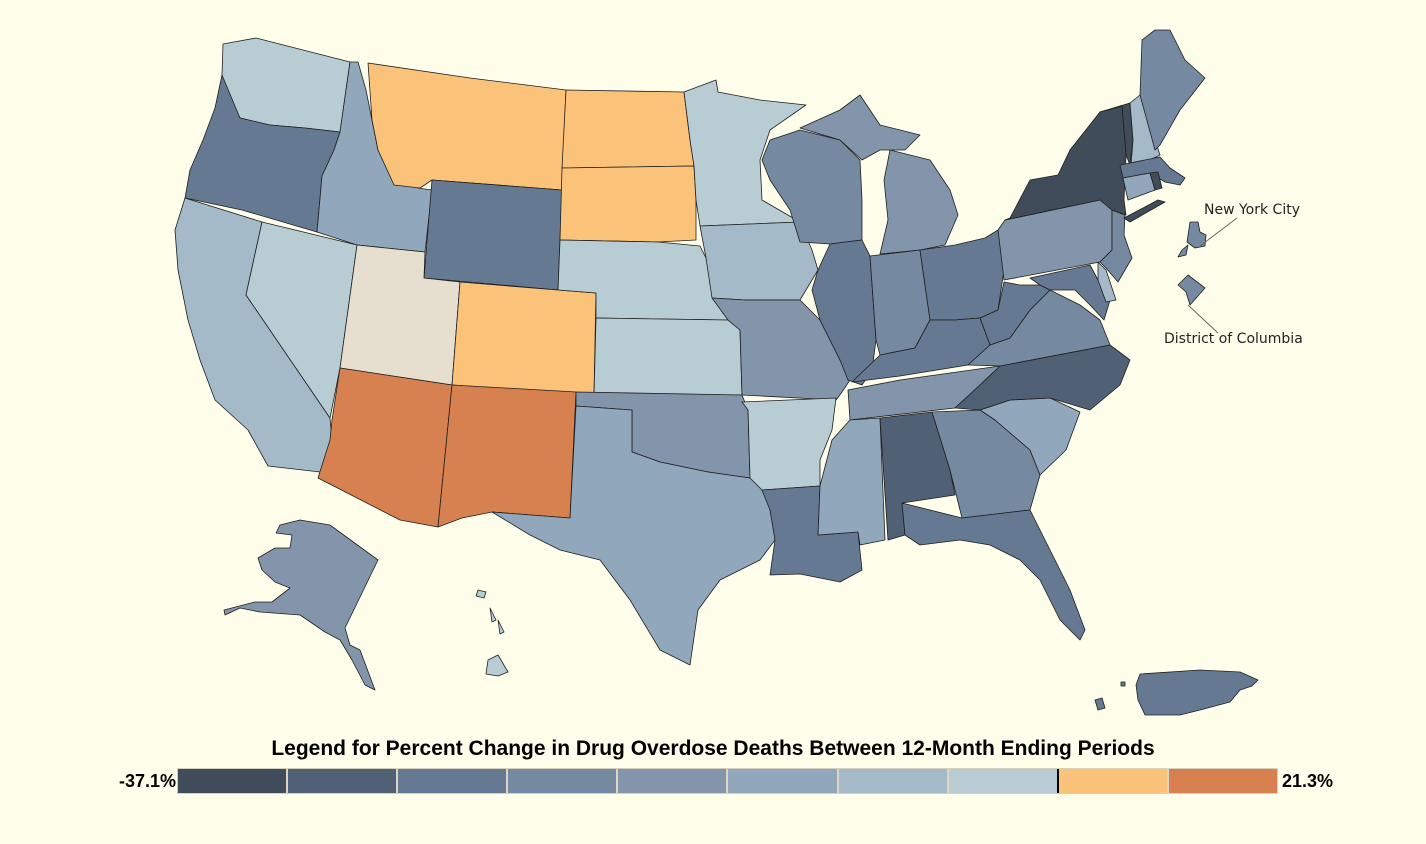  What do you see at coordinates (1191, 290) in the screenshot?
I see `inset-DC` at bounding box center [1191, 290].